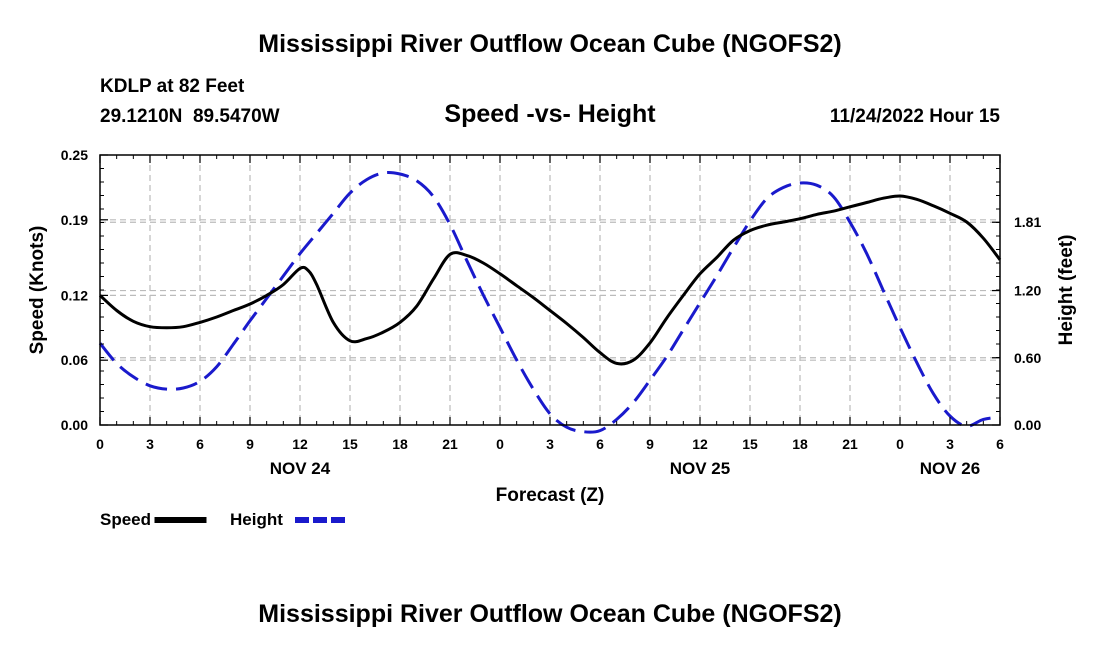 Image resolution: width=1100 pixels, height=650 pixels. Describe the element at coordinates (125, 519) in the screenshot. I see `legend-label-speed: Speed` at that location.